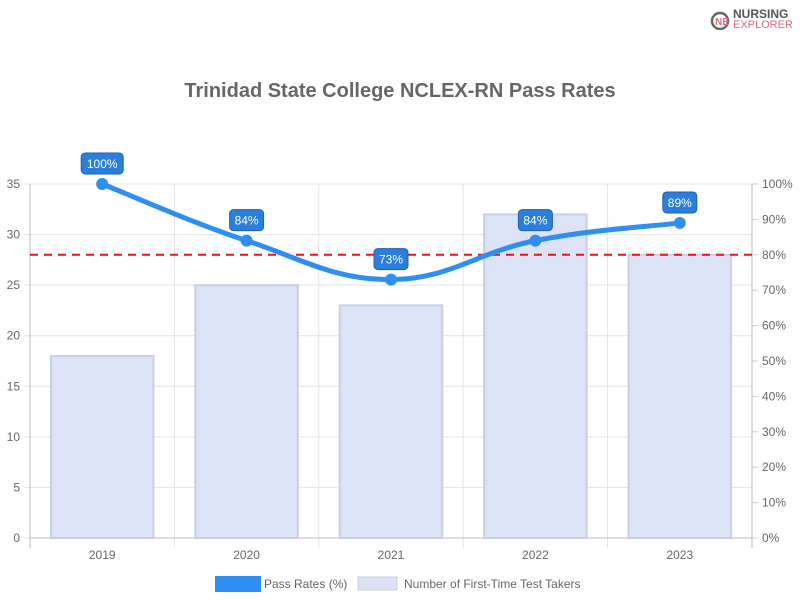 Image resolution: width=800 pixels, height=600 pixels. I want to click on svg-text: NE, so click(722, 22).